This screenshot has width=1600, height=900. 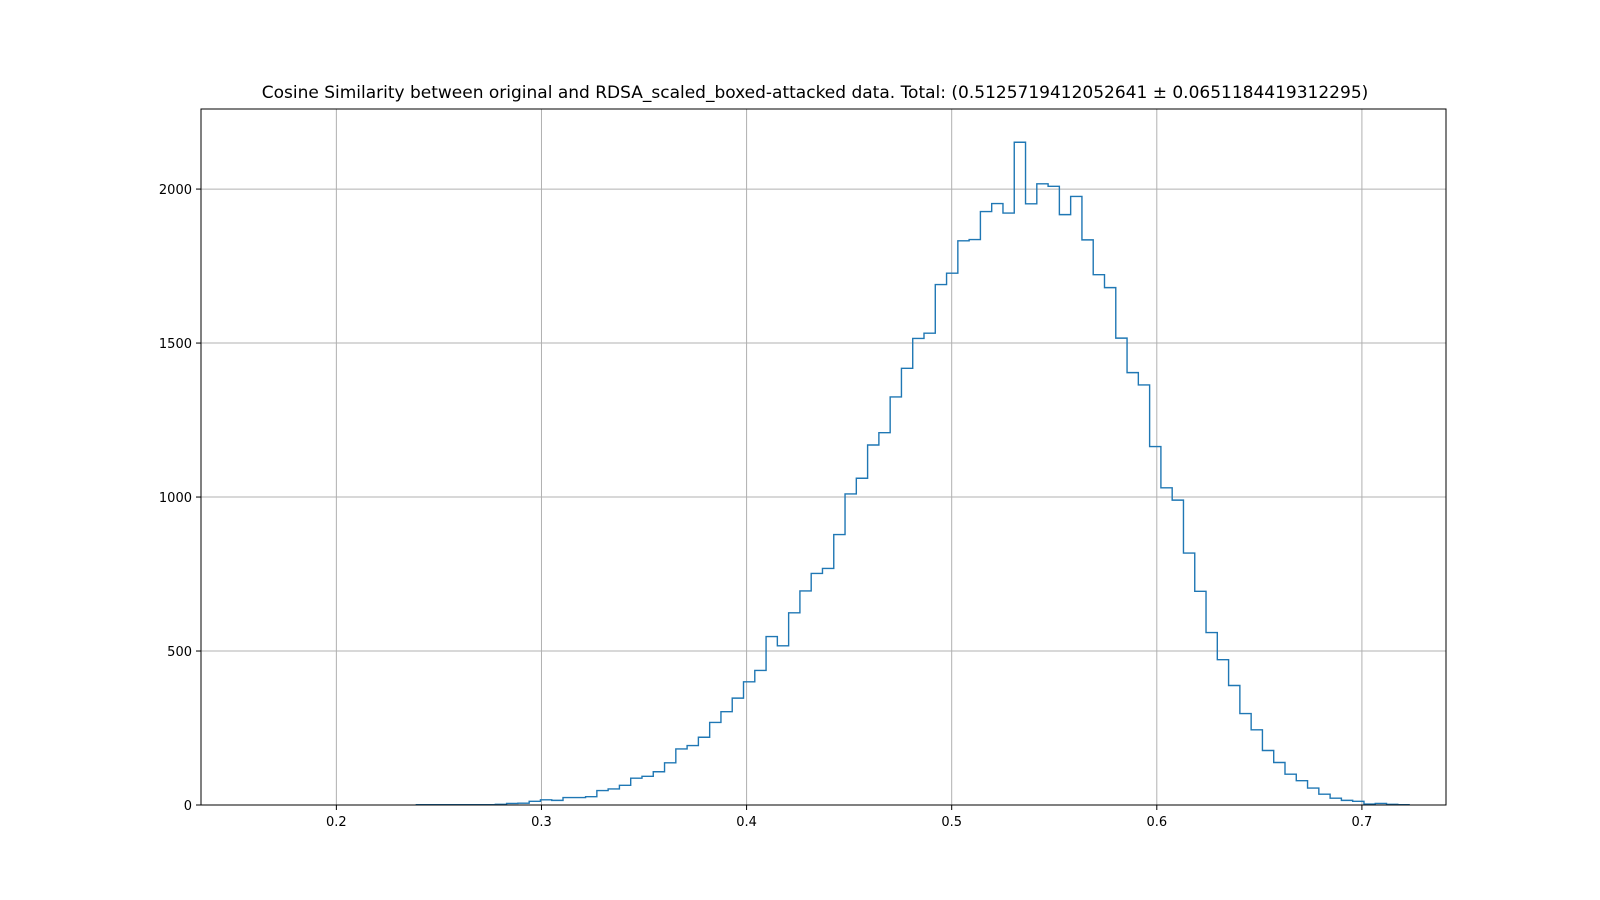 What do you see at coordinates (951, 822) in the screenshot?
I see `x-tick-label: 0.5` at bounding box center [951, 822].